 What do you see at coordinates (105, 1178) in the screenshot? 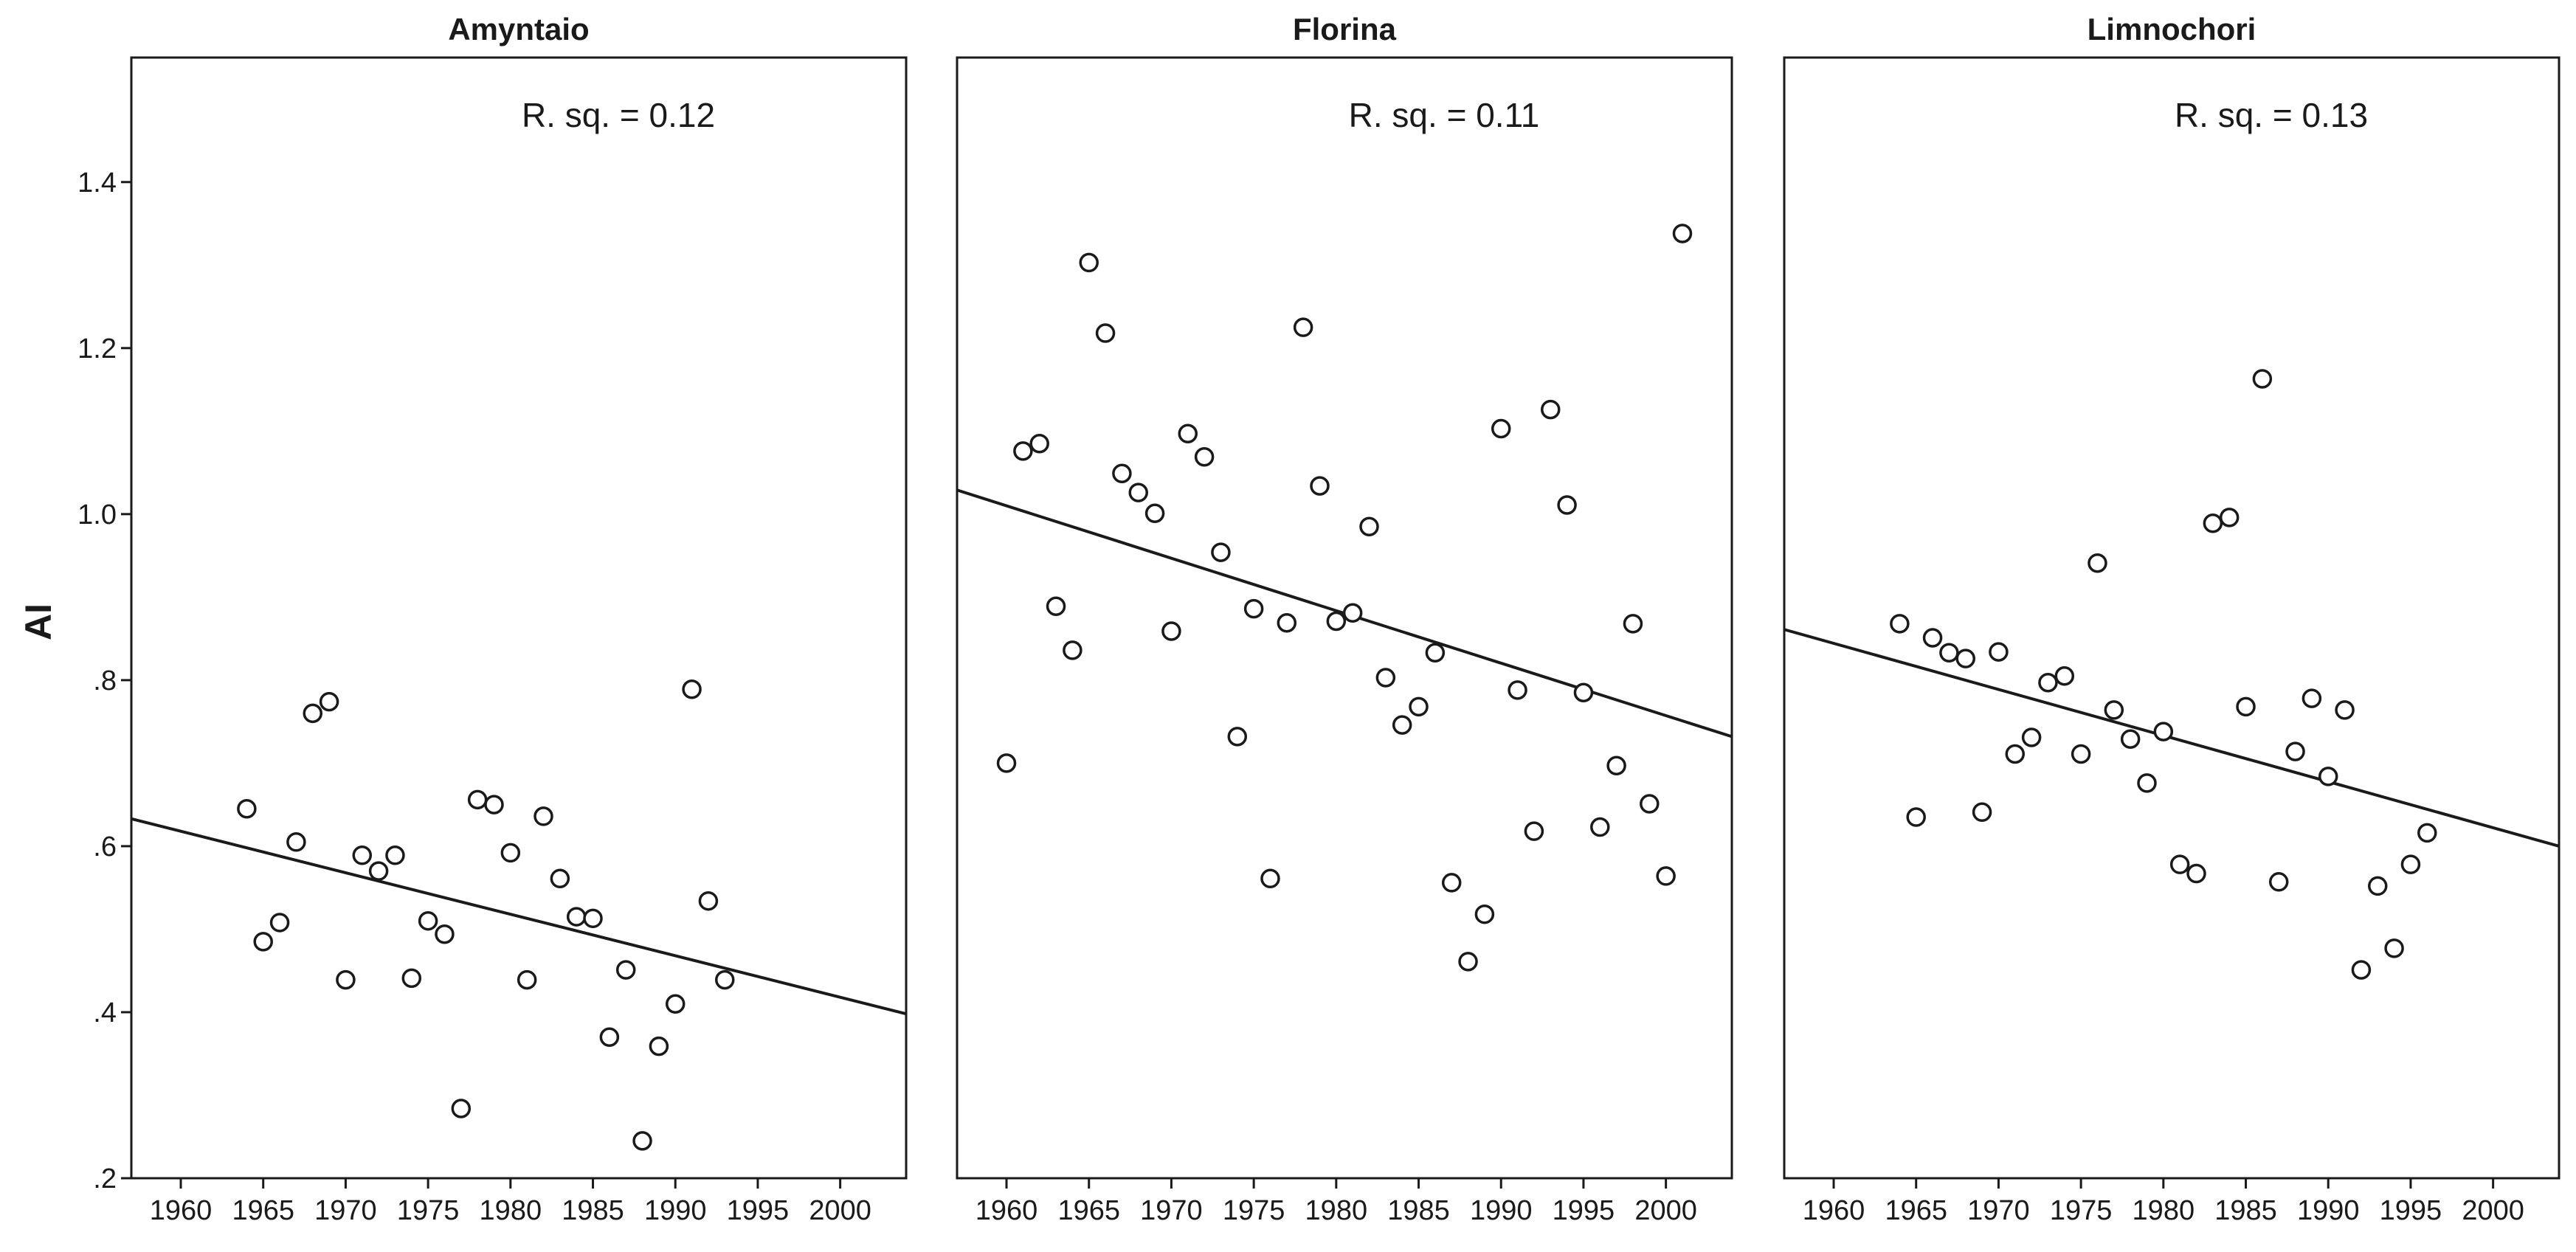
I see `y-tick-label: .2` at bounding box center [105, 1178].